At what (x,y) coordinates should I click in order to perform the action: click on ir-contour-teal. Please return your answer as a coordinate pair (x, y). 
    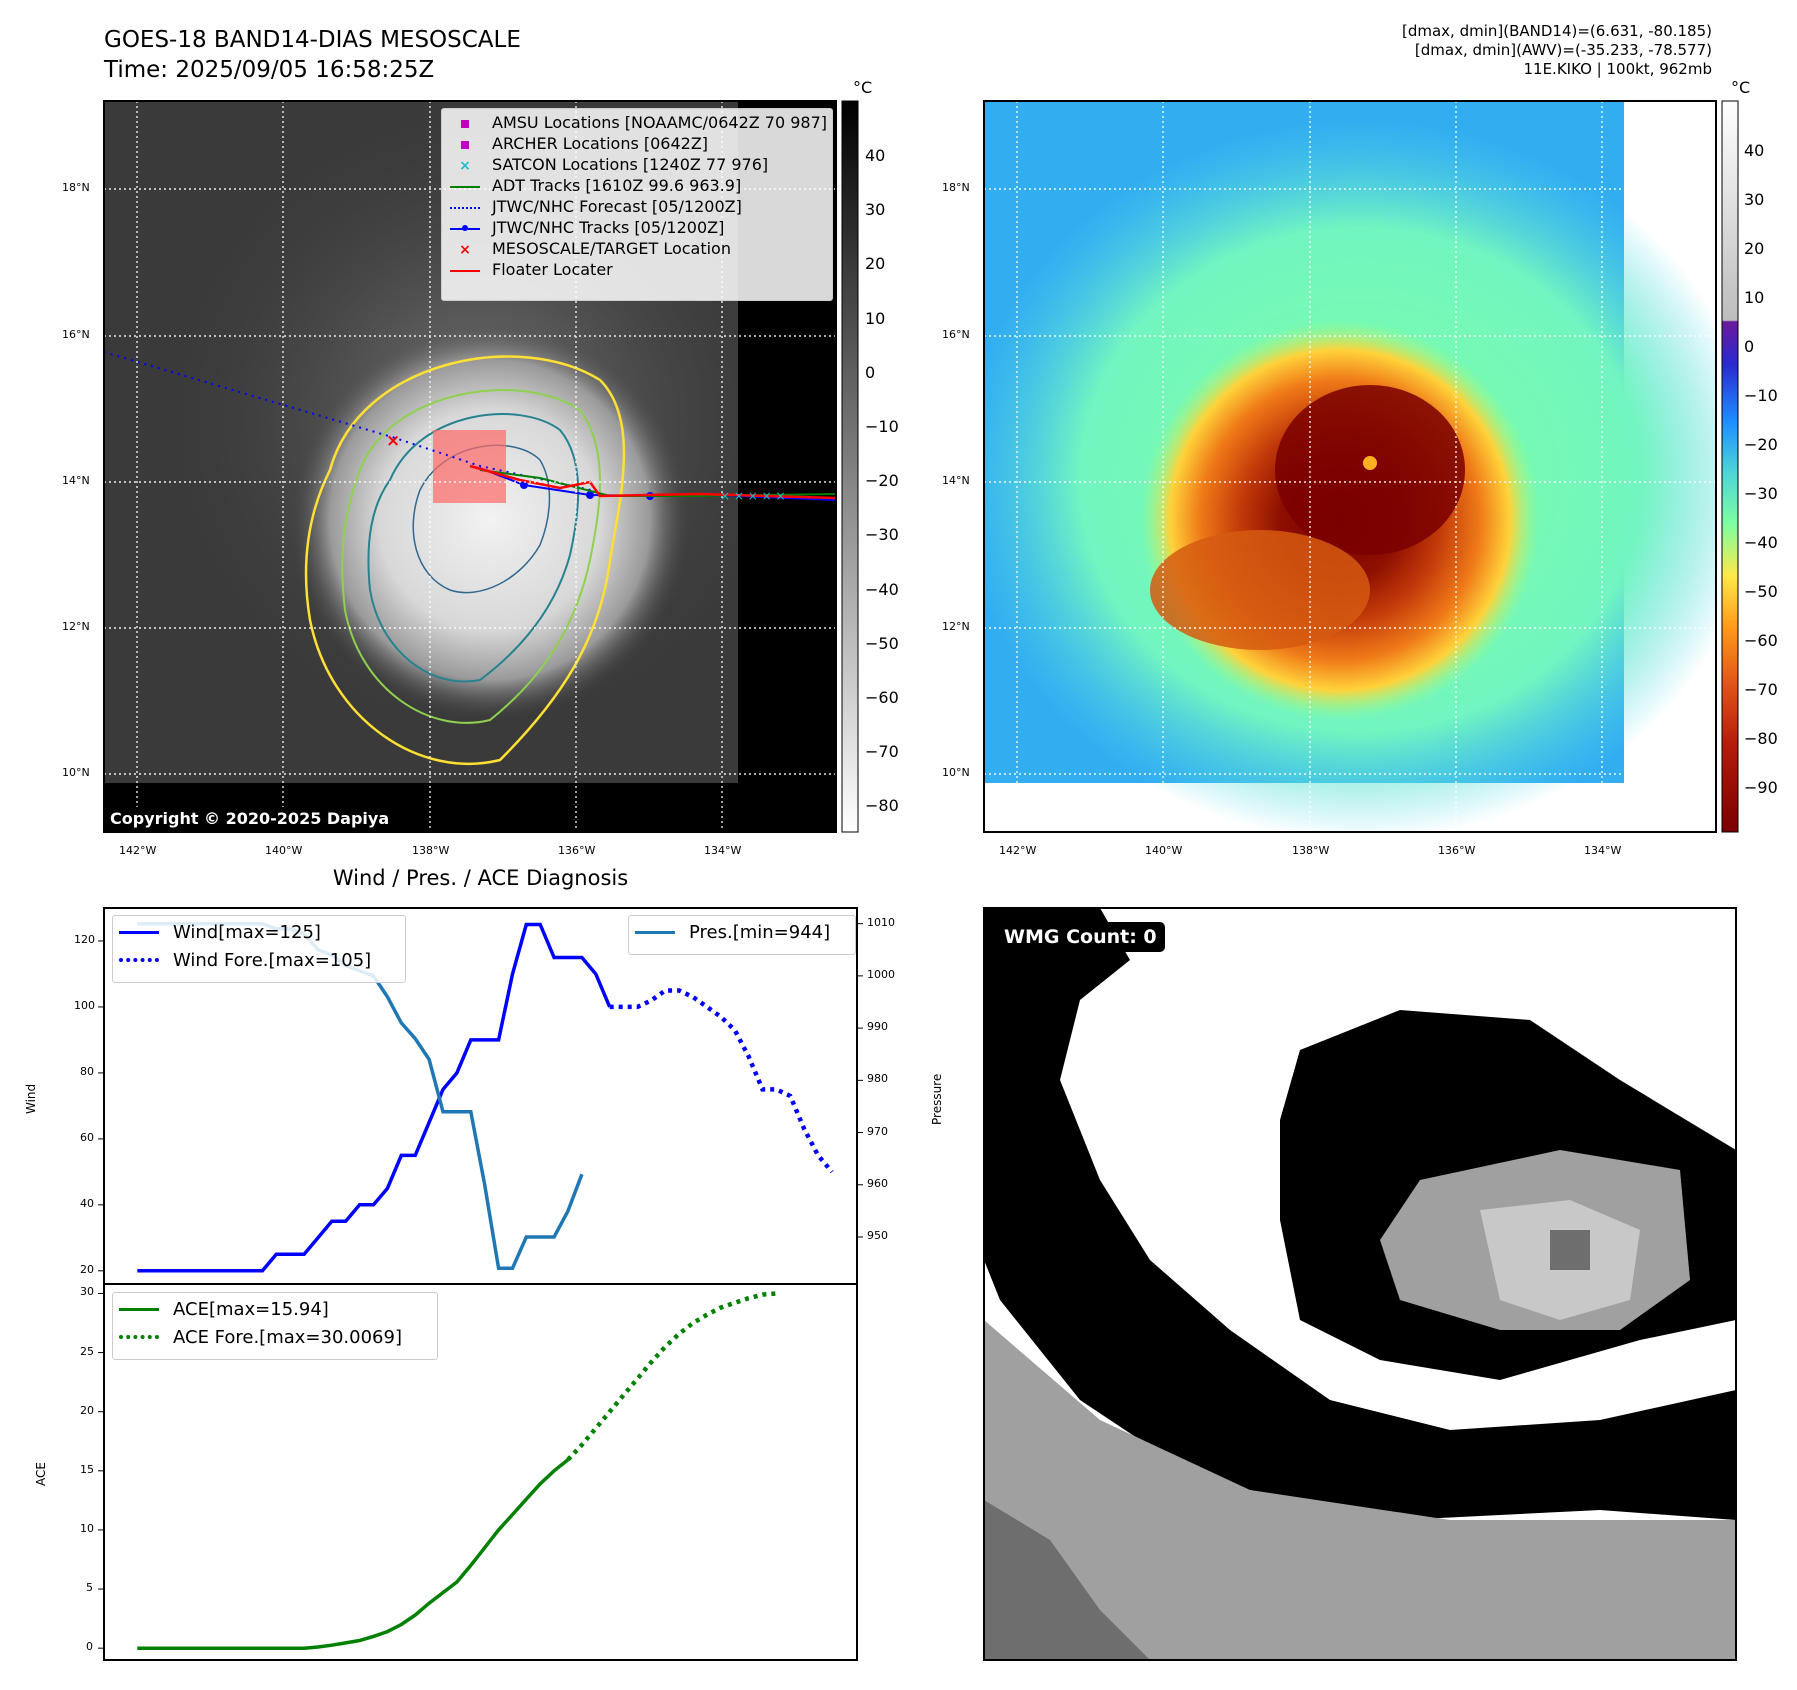
    Looking at the image, I should click on (473, 548).